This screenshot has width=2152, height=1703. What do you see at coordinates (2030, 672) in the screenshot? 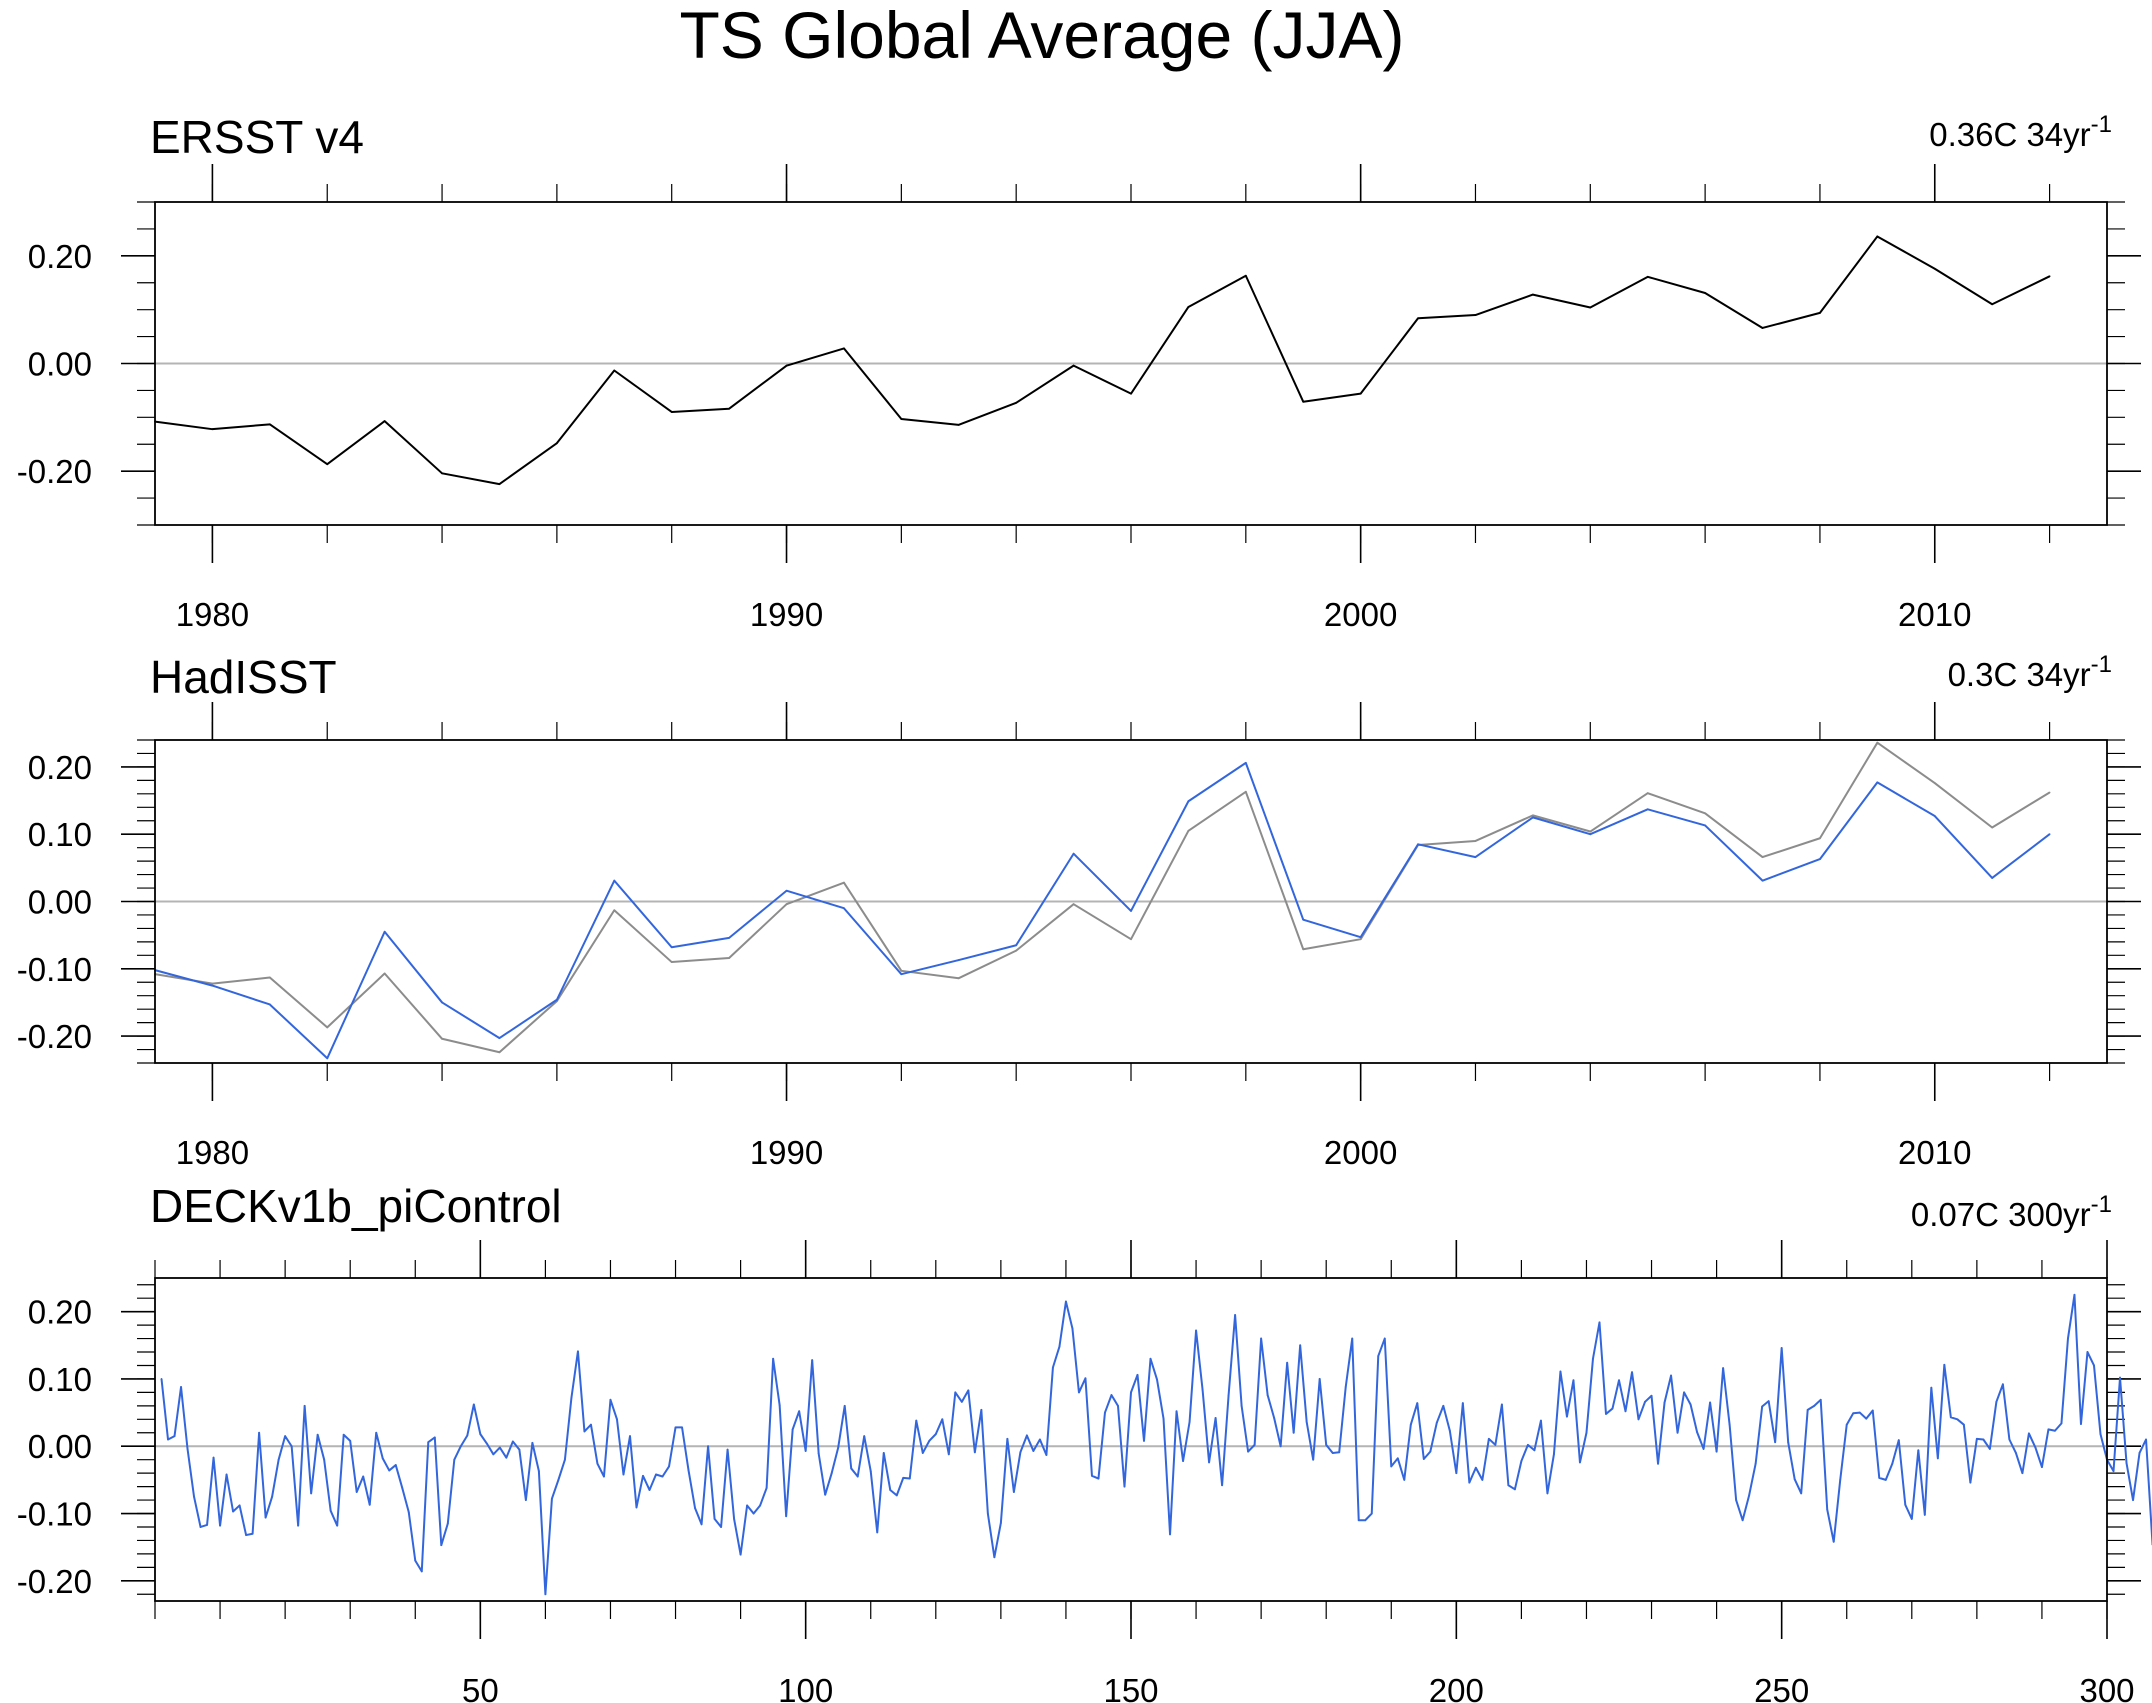
I see `trend-label: 0.3C 34yr-1` at bounding box center [2030, 672].